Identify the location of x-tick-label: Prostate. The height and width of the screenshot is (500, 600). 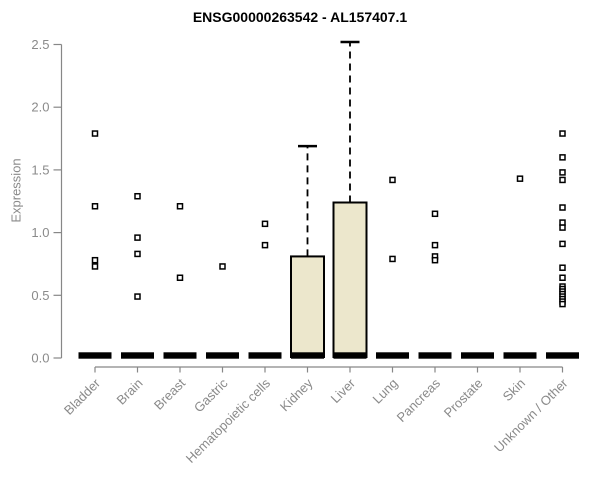
(463, 398).